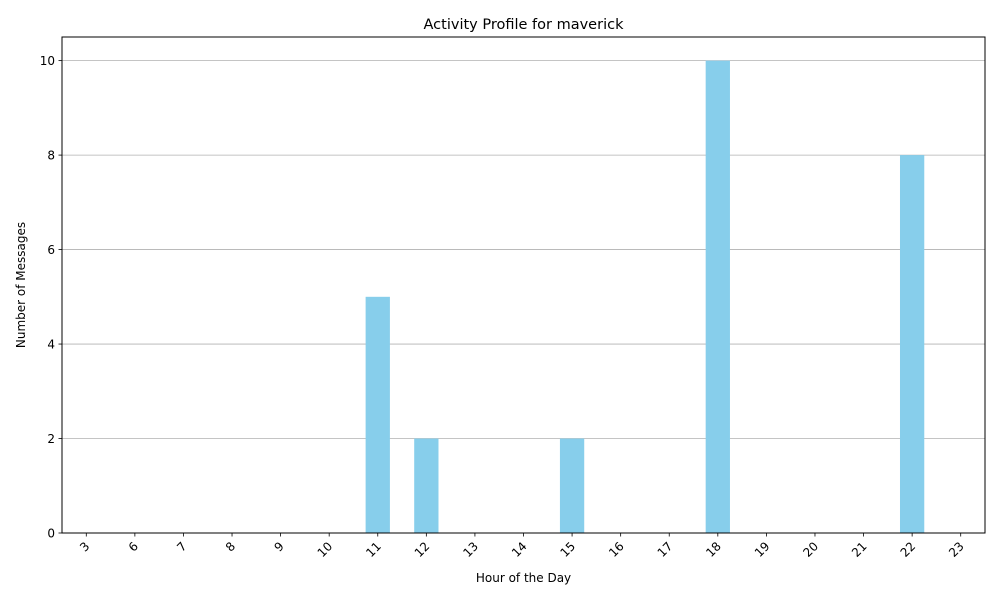  I want to click on x-tick-label: 7, so click(181, 546).